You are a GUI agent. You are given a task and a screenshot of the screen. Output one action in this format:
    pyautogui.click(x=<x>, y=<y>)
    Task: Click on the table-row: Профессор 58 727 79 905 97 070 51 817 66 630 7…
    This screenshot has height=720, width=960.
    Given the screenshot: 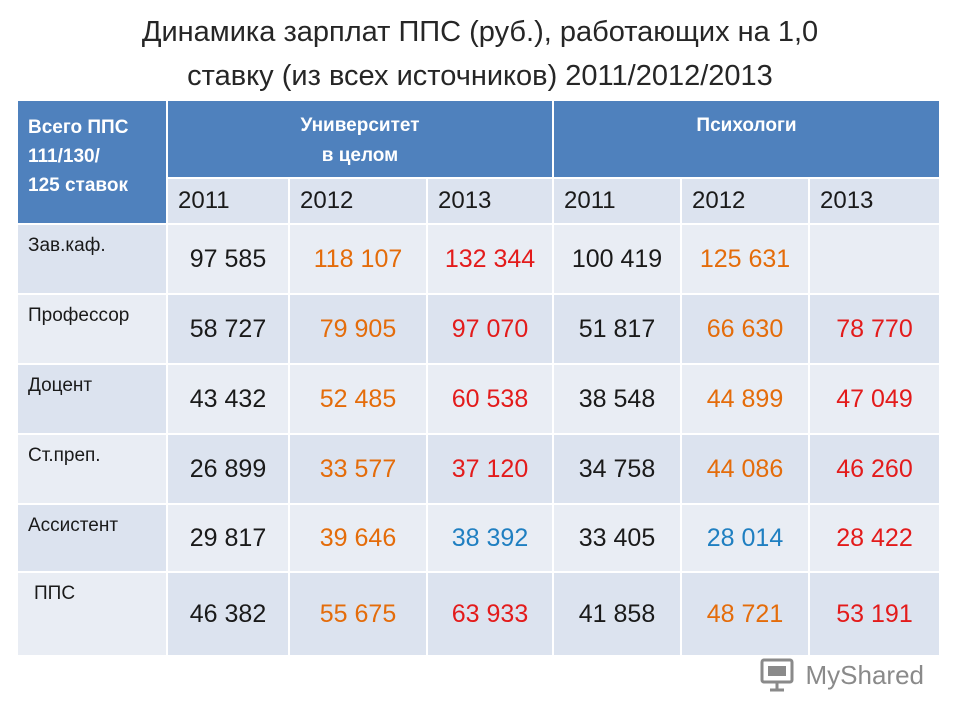 What is the action you would take?
    pyautogui.click(x=480, y=330)
    